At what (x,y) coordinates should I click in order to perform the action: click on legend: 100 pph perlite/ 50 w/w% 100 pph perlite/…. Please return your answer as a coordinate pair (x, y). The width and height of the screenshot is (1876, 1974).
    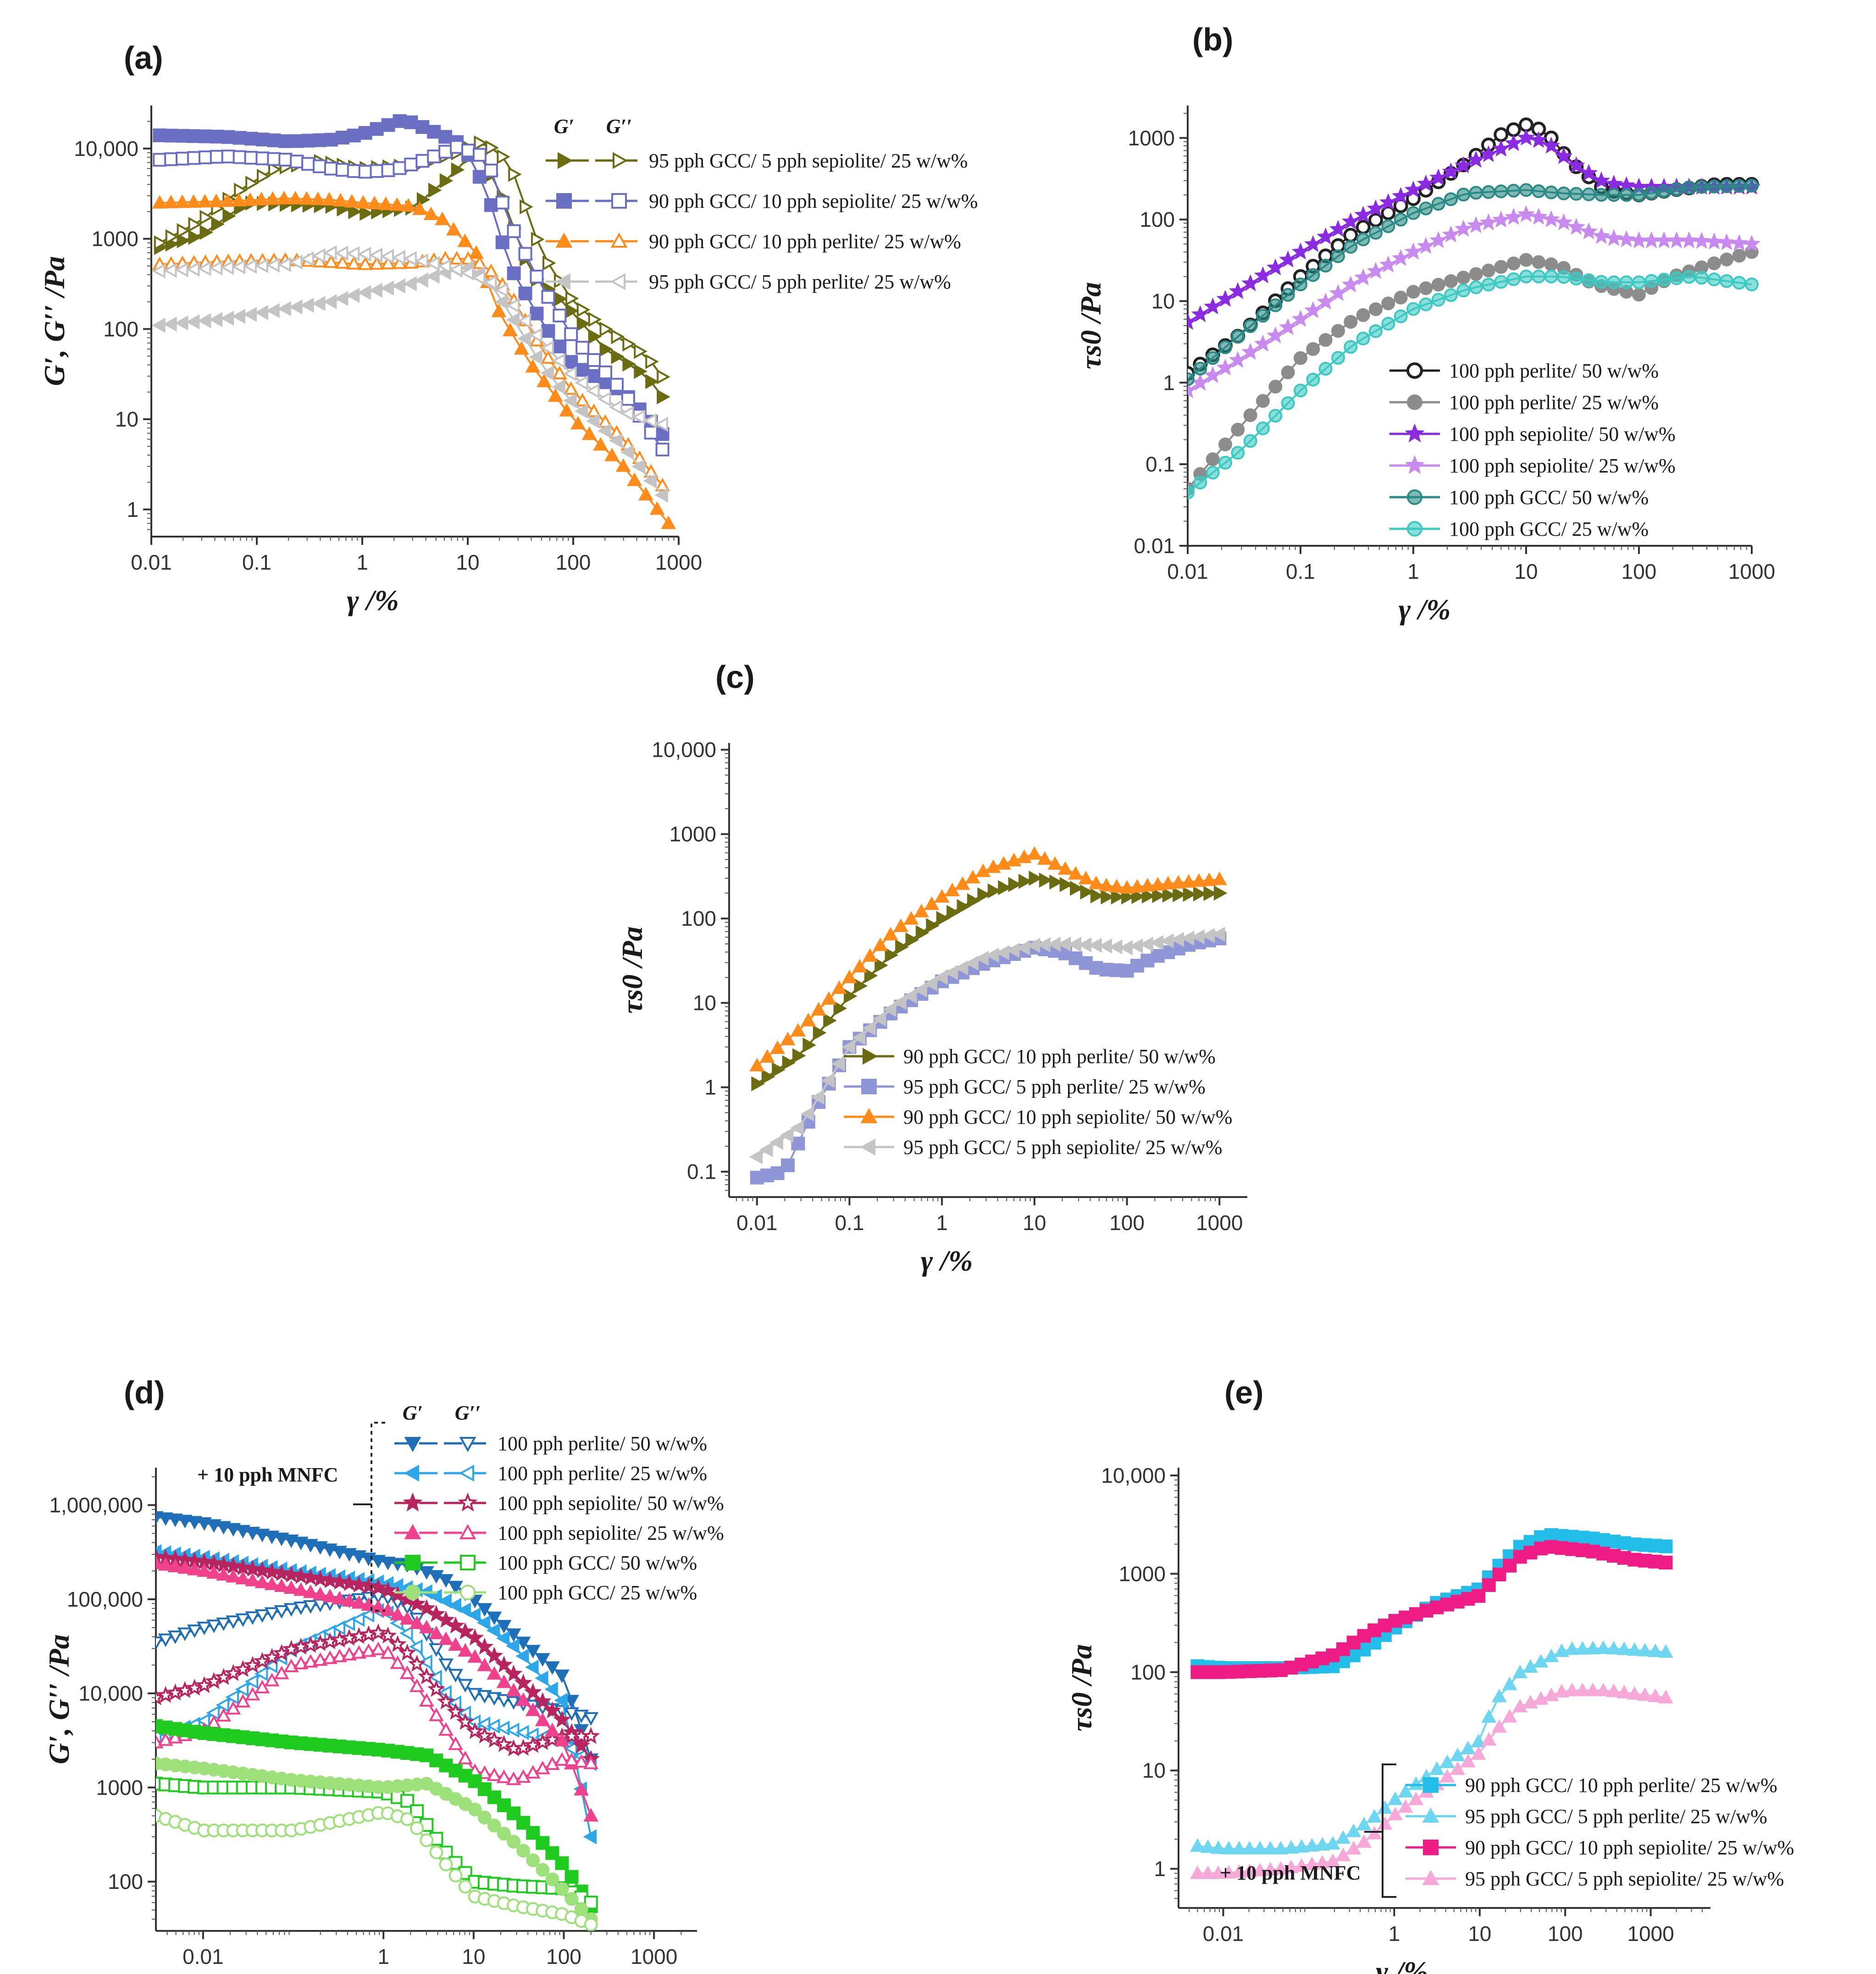
    Looking at the image, I should click on (1532, 450).